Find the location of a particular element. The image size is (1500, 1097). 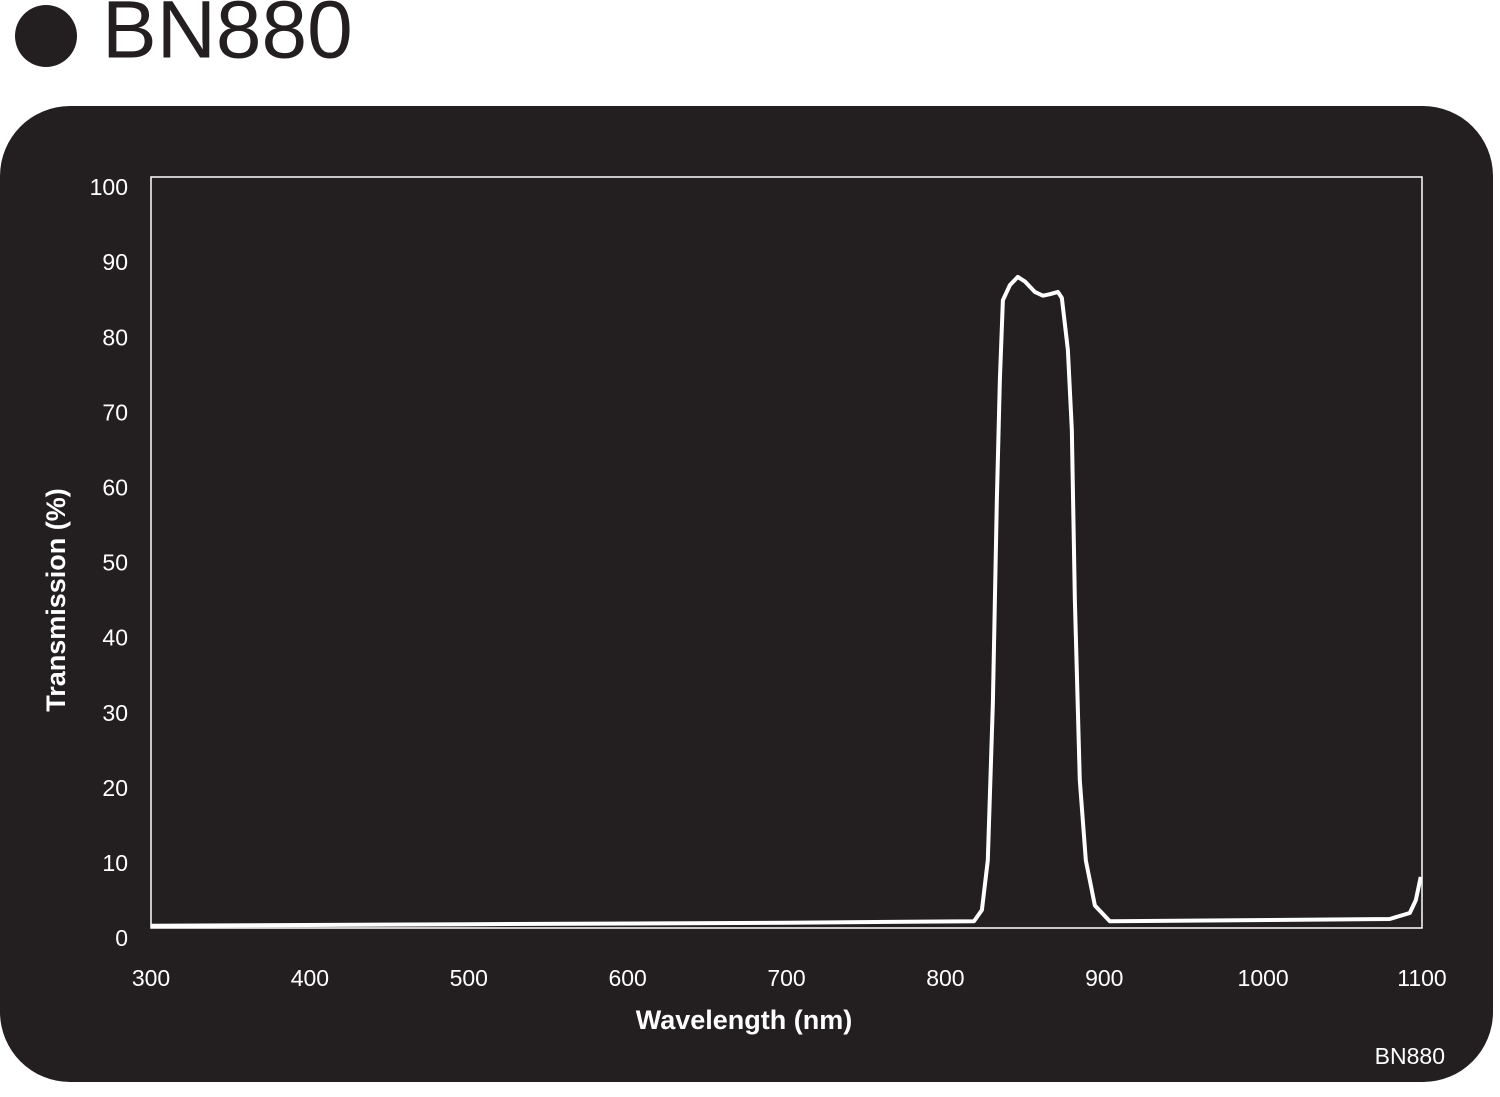

y-tick-label: 30 is located at coordinates (115, 713).